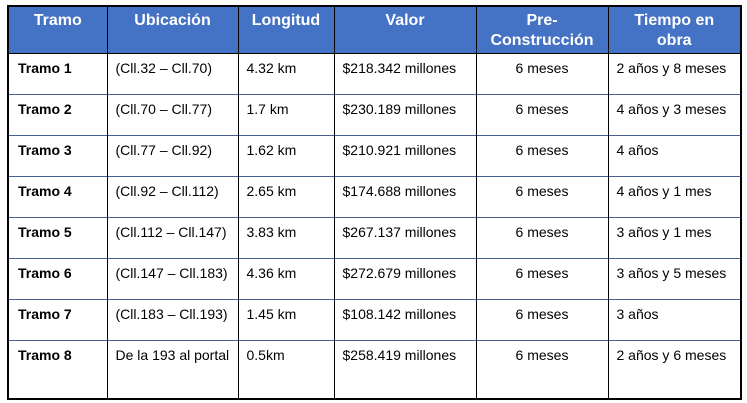 This screenshot has width=747, height=403. What do you see at coordinates (285, 369) in the screenshot?
I see `cell-longitud: 0.5km` at bounding box center [285, 369].